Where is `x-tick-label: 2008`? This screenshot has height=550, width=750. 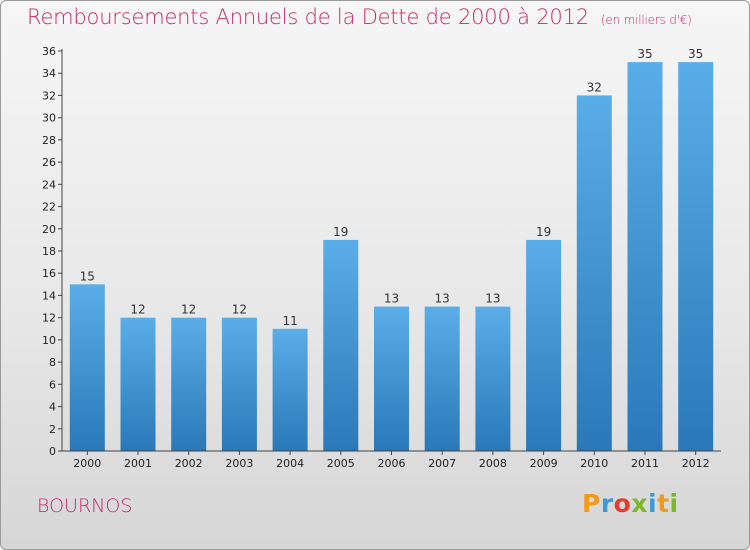
x-tick-label: 2008 is located at coordinates (493, 463).